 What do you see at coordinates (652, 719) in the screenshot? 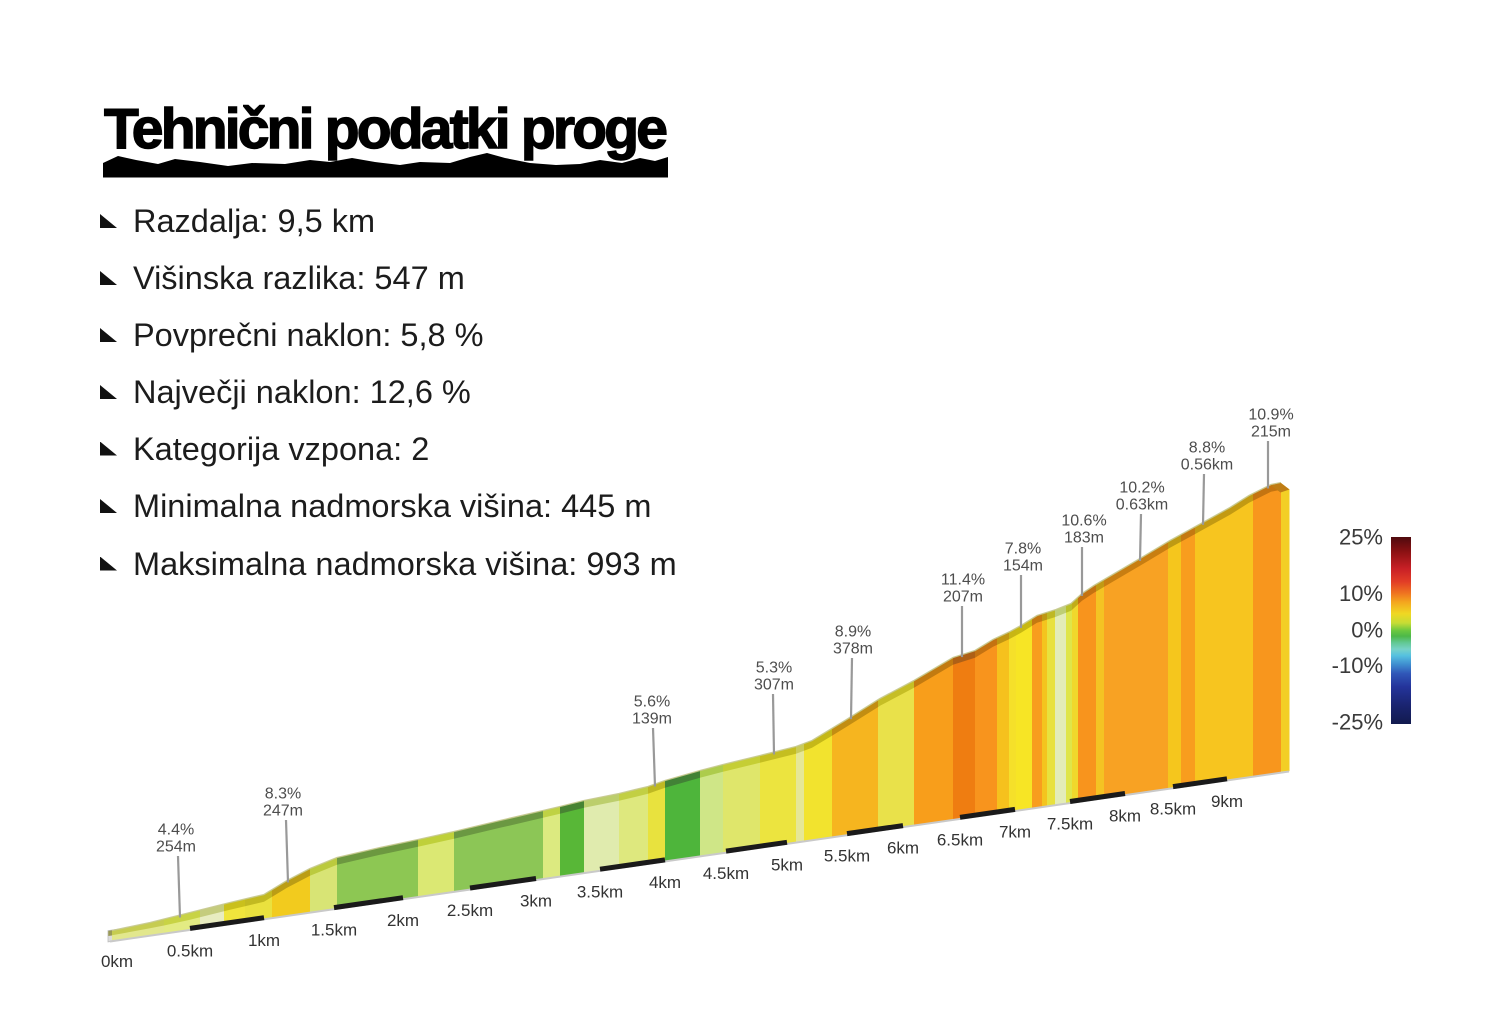
I see `svg-text: 139m` at bounding box center [652, 719].